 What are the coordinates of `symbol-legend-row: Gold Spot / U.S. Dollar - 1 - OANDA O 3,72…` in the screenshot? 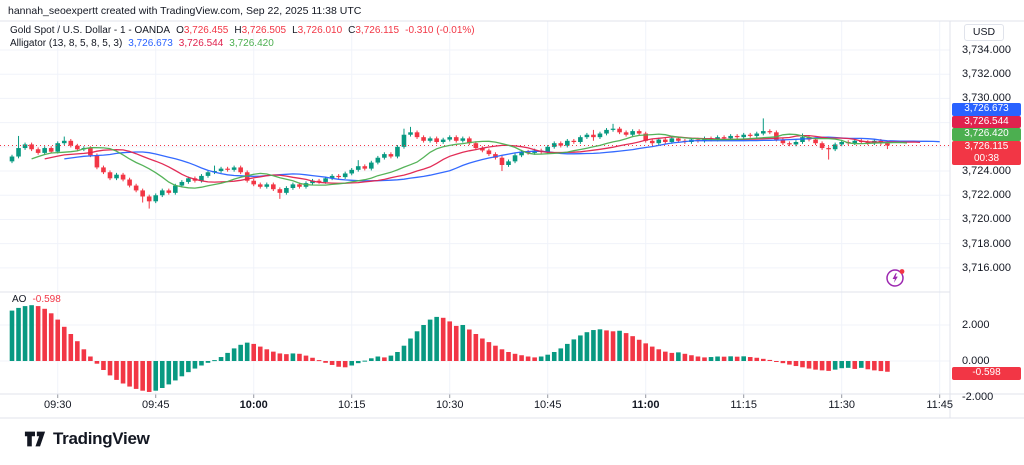 It's located at (242, 30).